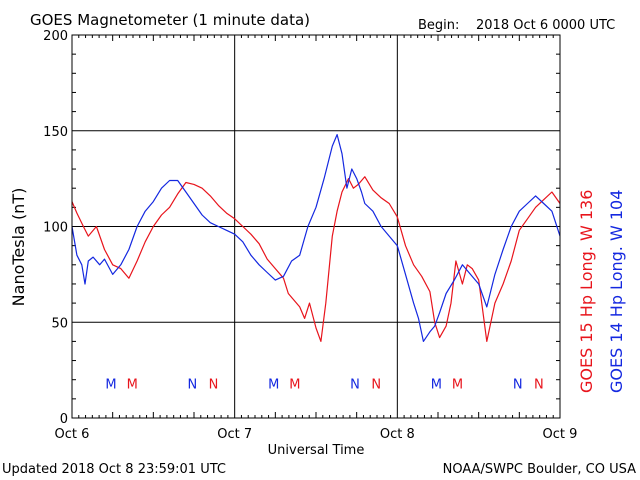 This screenshot has height=480, width=640. What do you see at coordinates (59, 323) in the screenshot?
I see `y-tick-label: 50` at bounding box center [59, 323].